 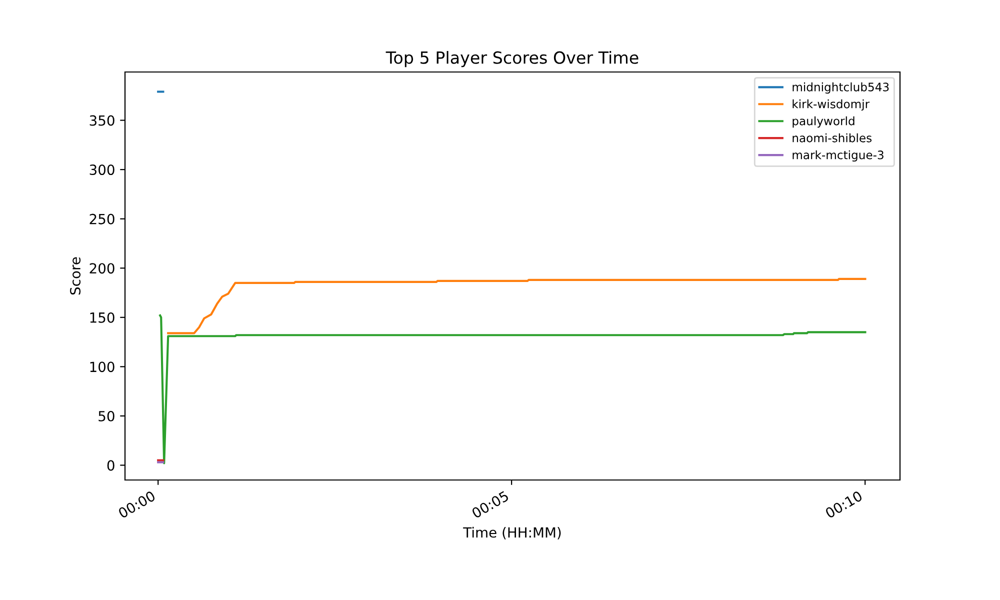 What do you see at coordinates (102, 367) in the screenshot?
I see `y-tick-label: 100` at bounding box center [102, 367].